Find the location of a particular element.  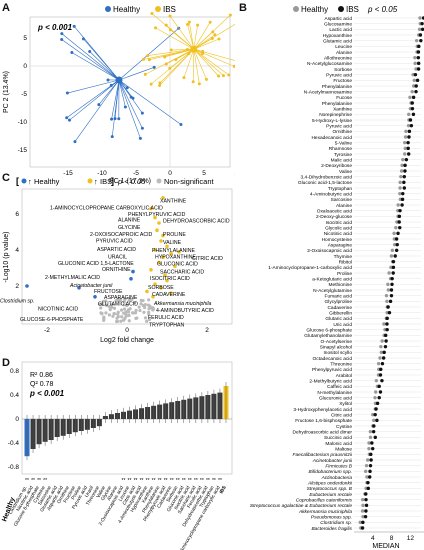

panel-b-metabolite-label: Valine is located at coordinates (345, 172).